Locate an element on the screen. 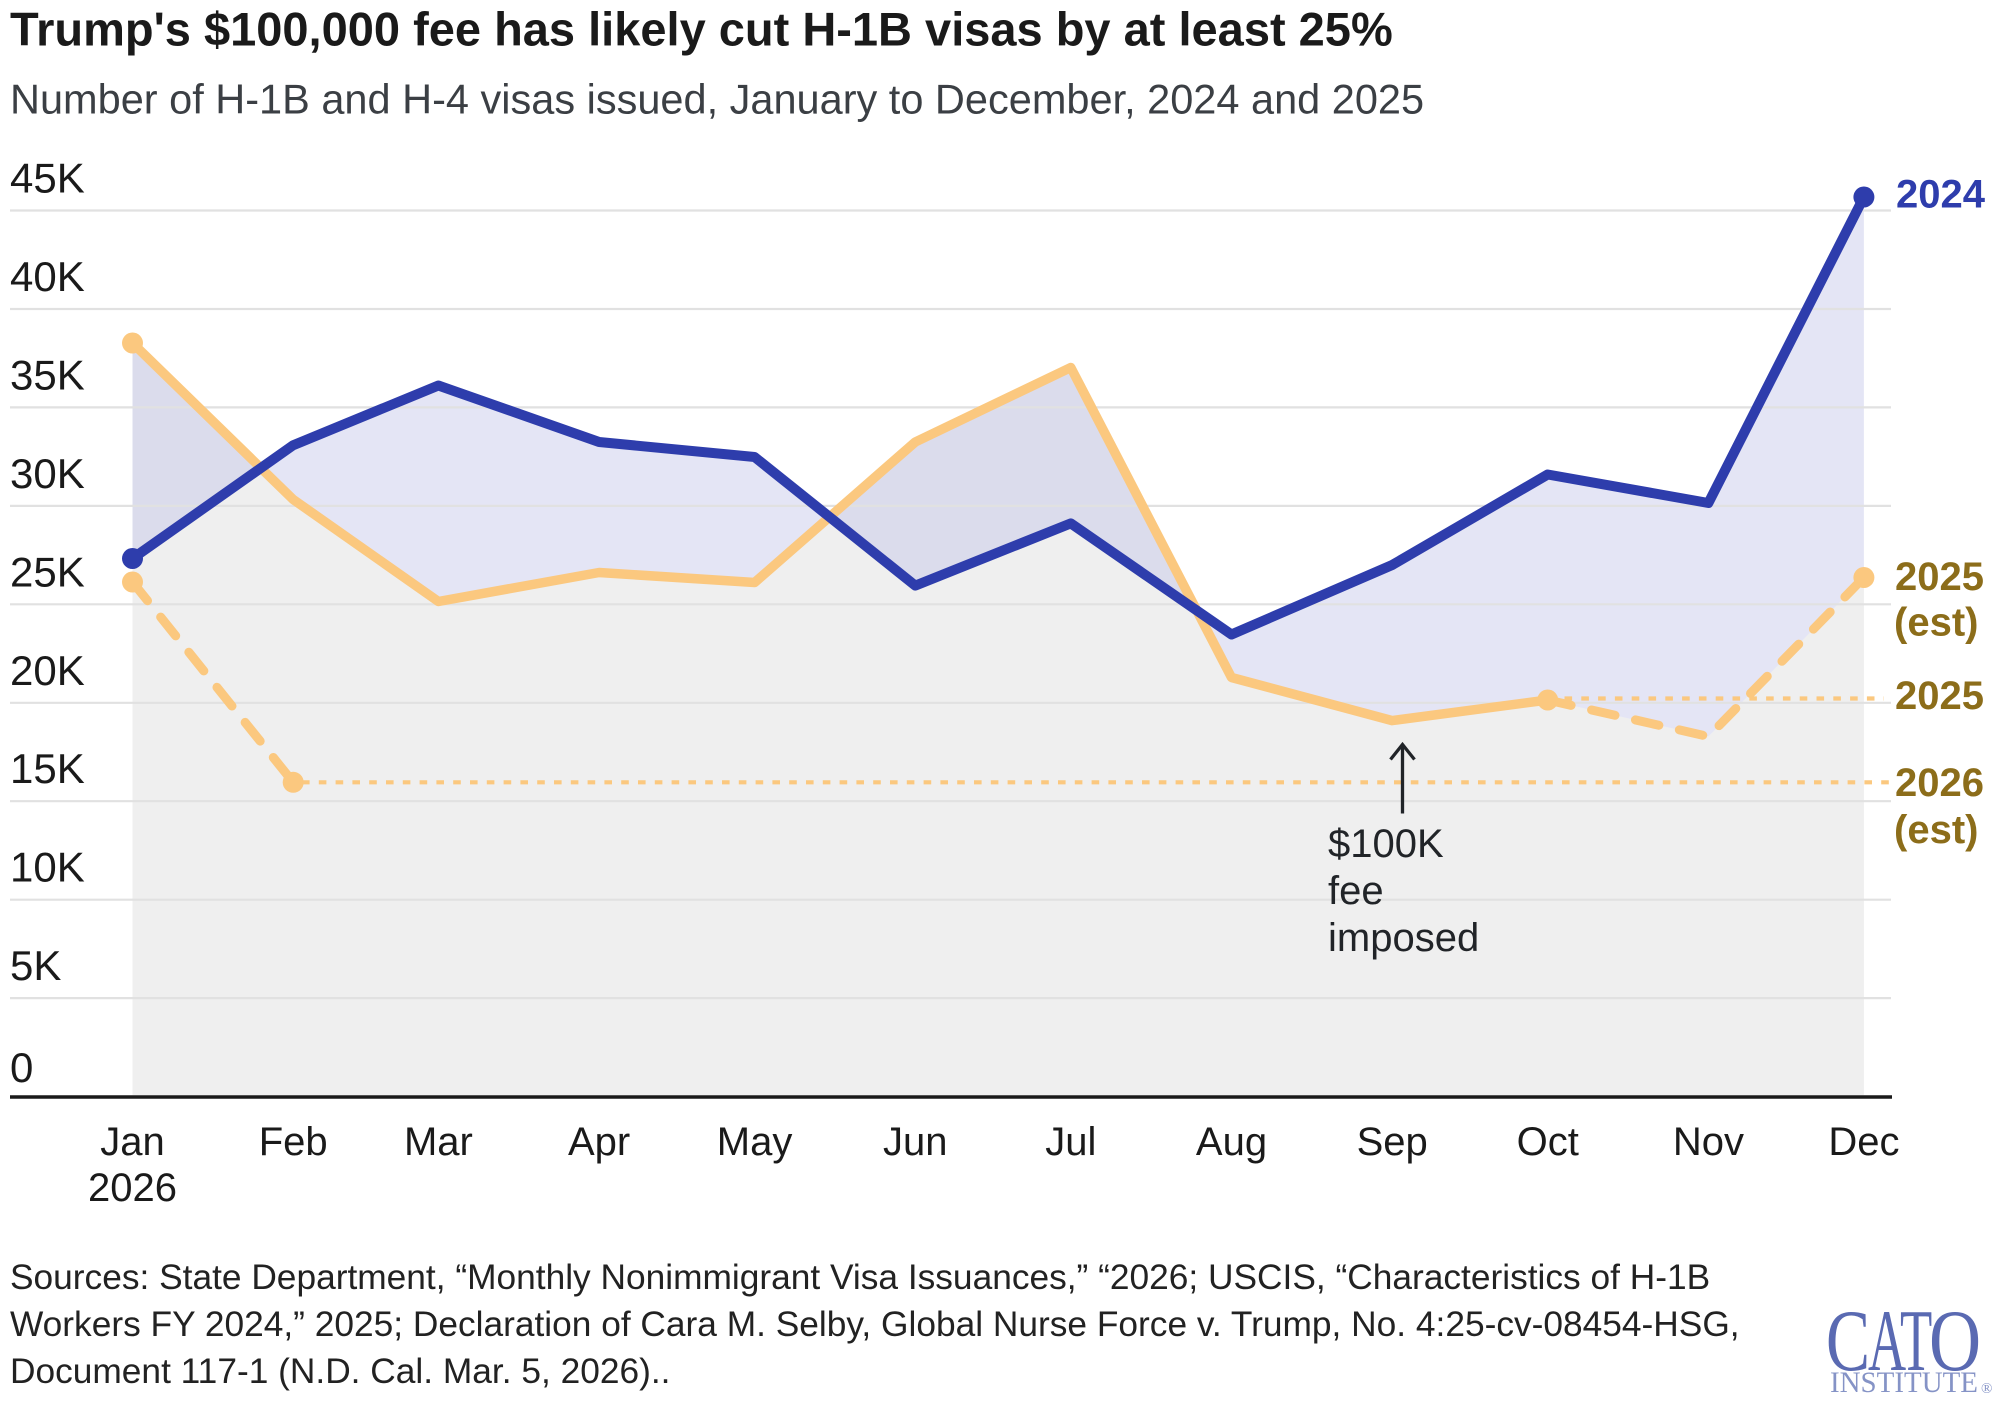 This screenshot has width=1997, height=1411. svg-text: 0 is located at coordinates (21, 1067).